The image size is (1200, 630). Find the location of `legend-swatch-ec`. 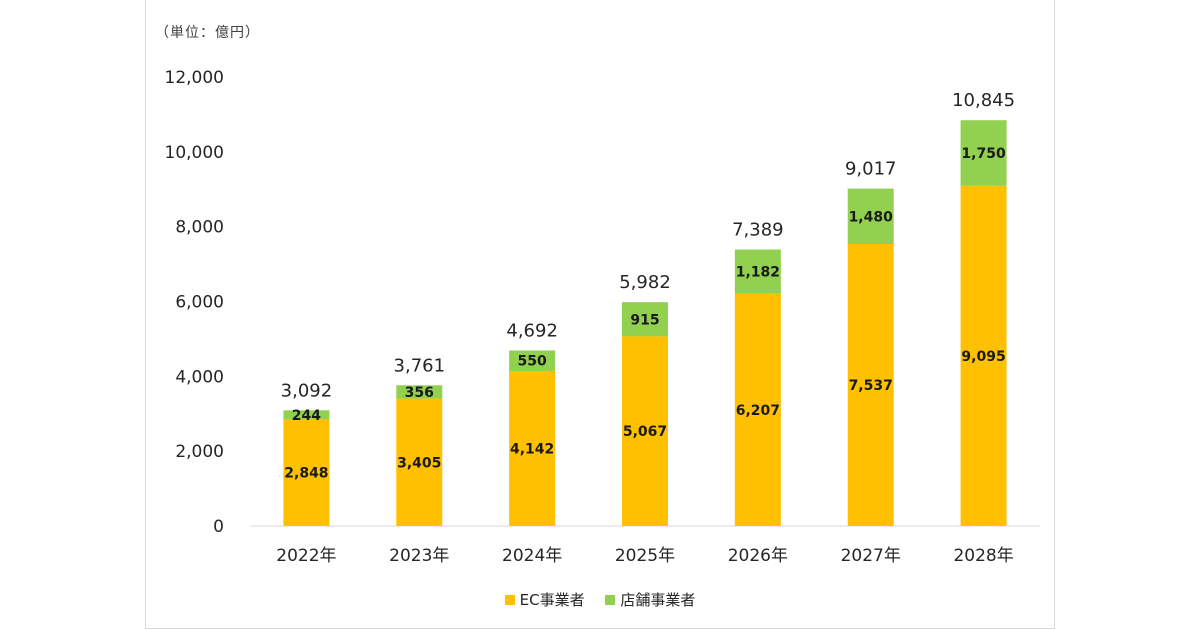

legend-swatch-ec is located at coordinates (509, 599).